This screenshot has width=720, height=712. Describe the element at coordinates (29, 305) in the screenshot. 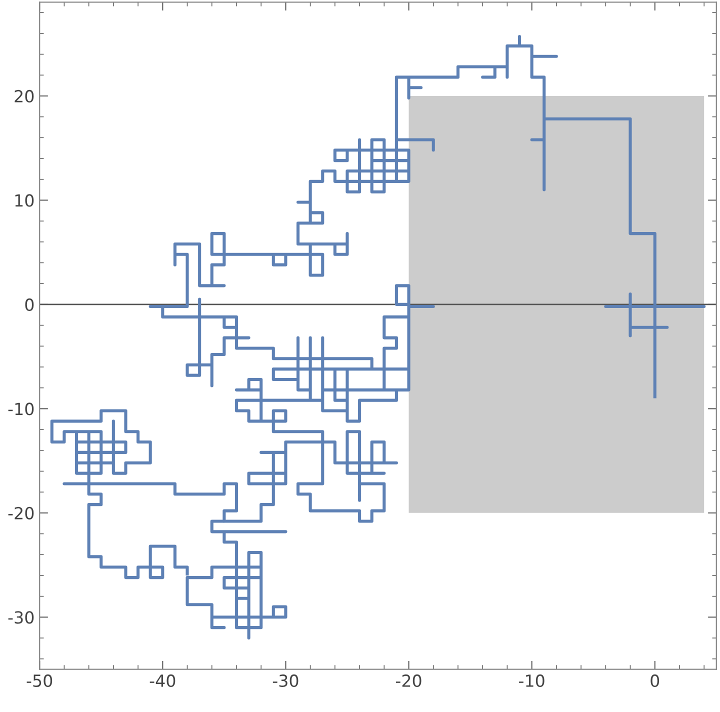

I see `y-tick-label: 0` at that location.